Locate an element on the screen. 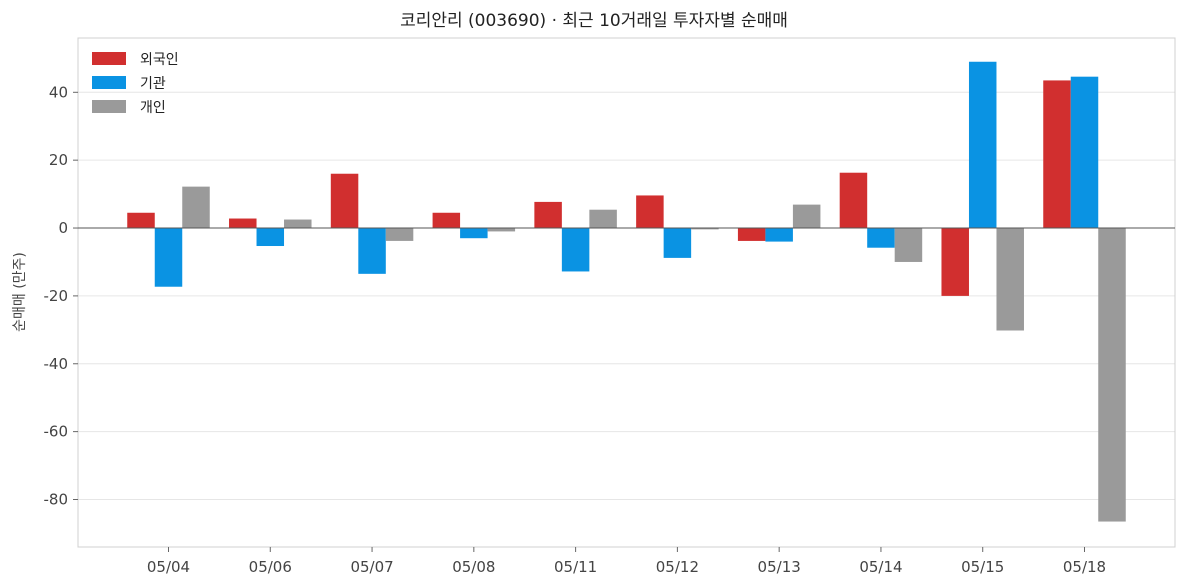 The image size is (1187, 587). x-tick-label-2: 05/07 is located at coordinates (371, 567).